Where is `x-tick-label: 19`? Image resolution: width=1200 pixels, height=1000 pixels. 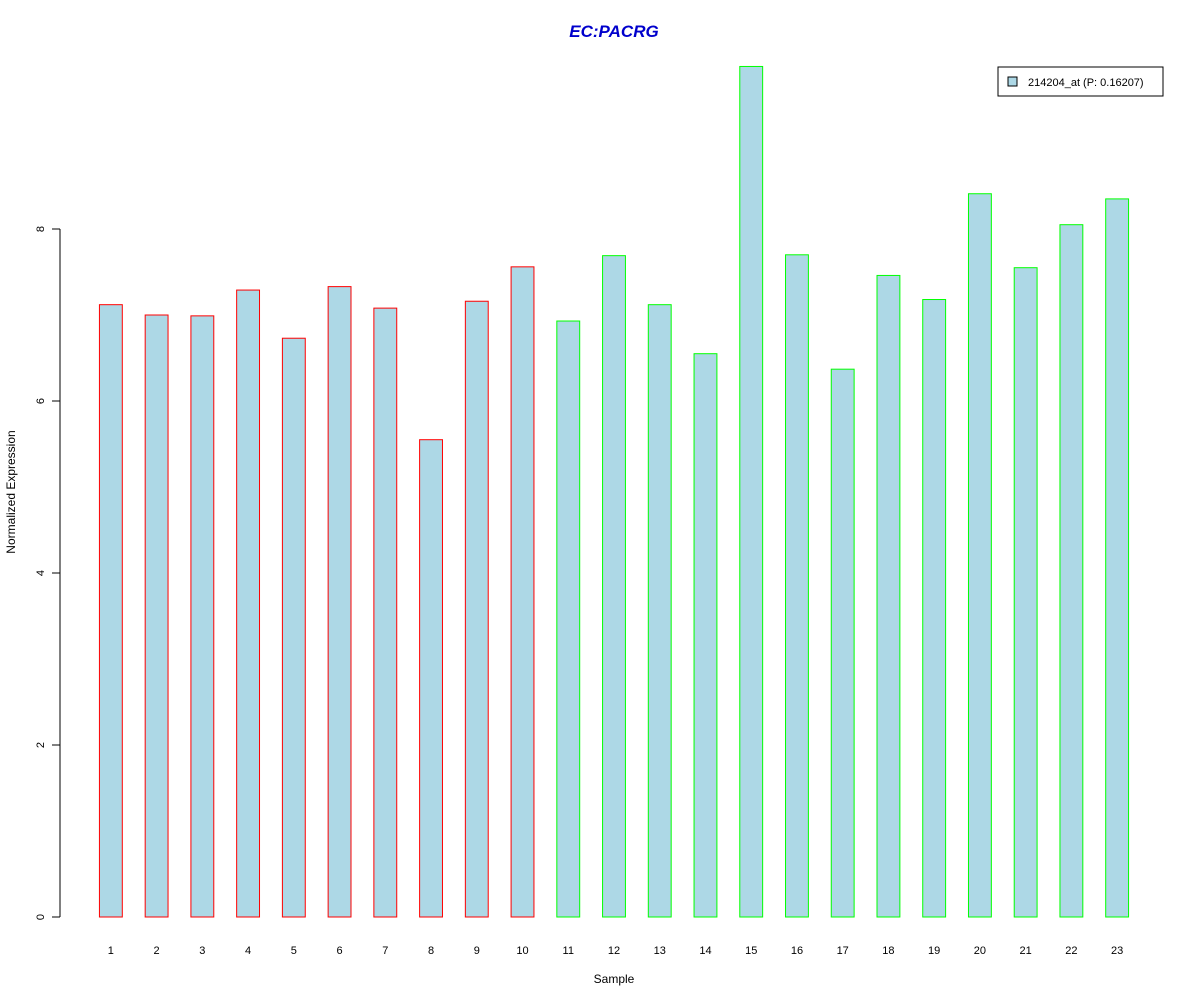 x-tick-label: 19 is located at coordinates (934, 951).